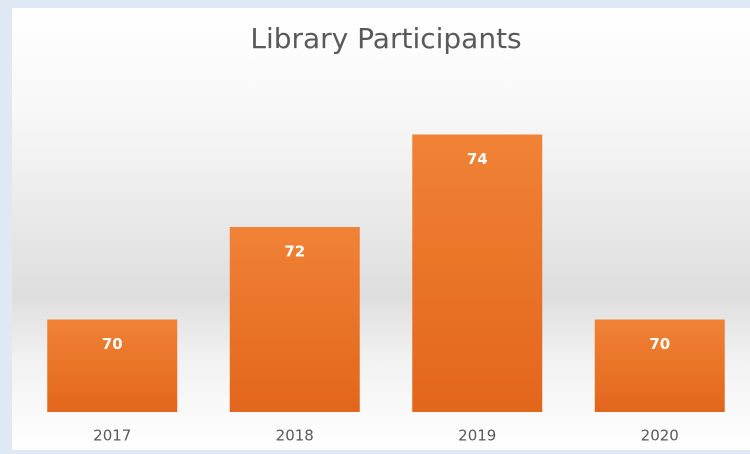 The width and height of the screenshot is (750, 454). What do you see at coordinates (294, 252) in the screenshot?
I see `data-label: 72` at bounding box center [294, 252].